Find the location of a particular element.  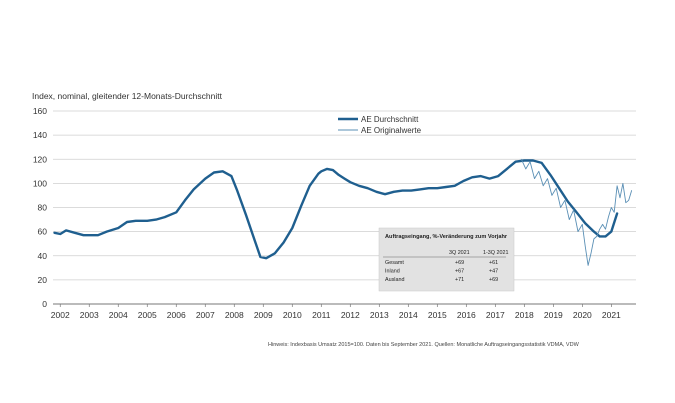

x-tick-label: 2021 is located at coordinates (611, 315).